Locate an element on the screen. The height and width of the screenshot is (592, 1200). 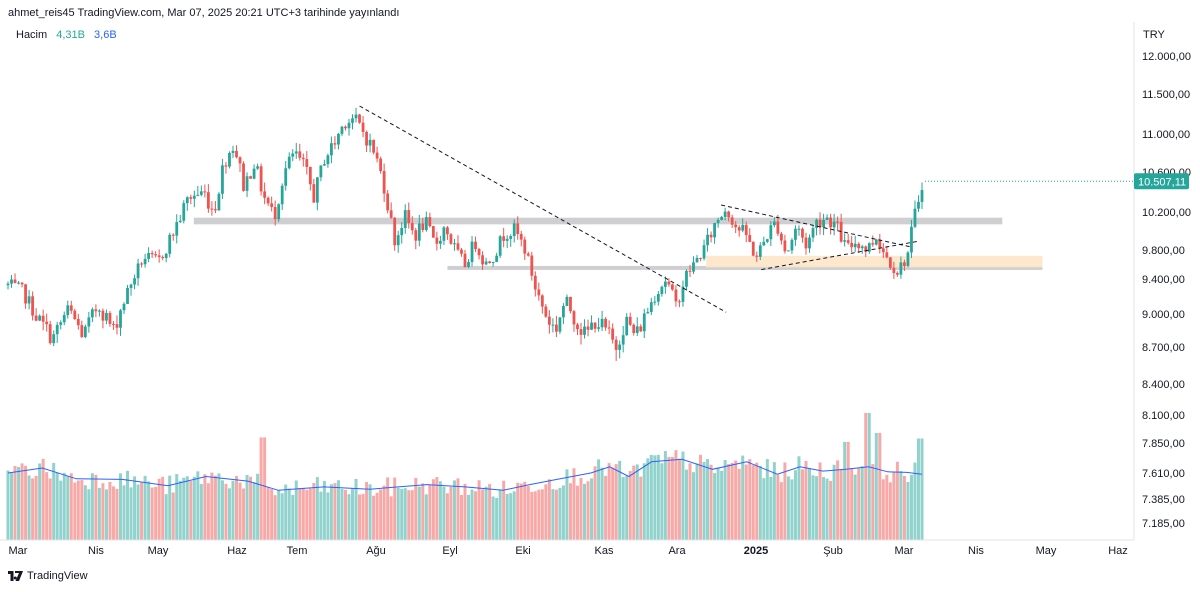
time-tick-label: Eki is located at coordinates (522, 551).